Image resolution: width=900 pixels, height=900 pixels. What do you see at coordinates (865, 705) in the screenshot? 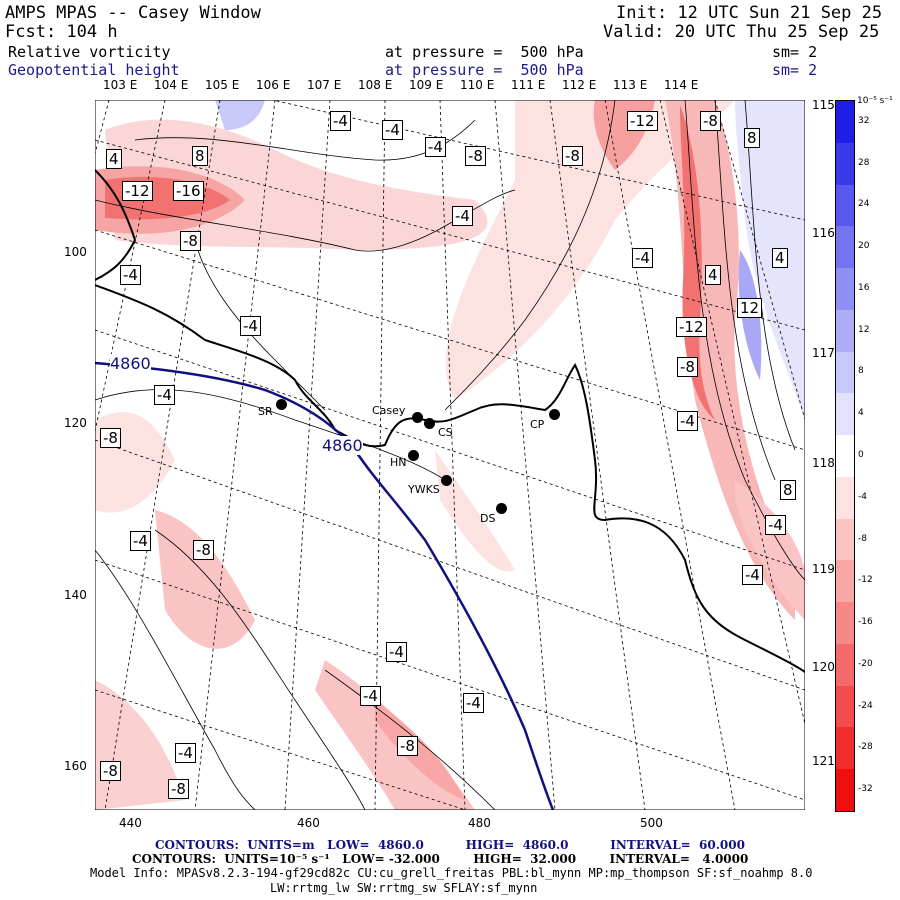
I see `colorbar-tick: -24` at bounding box center [865, 705].